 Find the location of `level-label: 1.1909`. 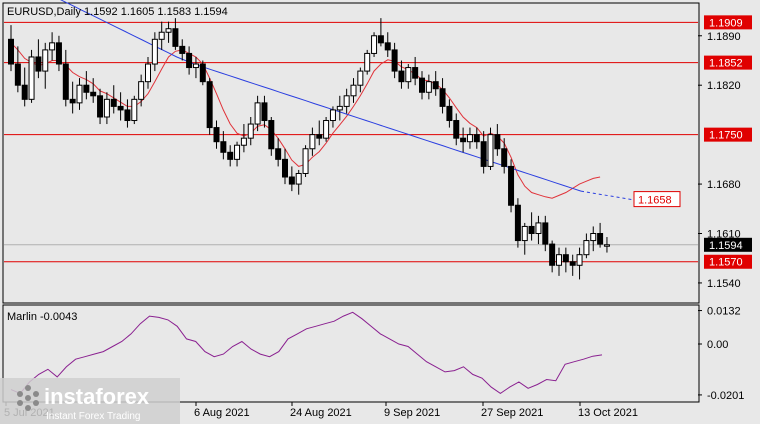

level-label: 1.1909 is located at coordinates (726, 23).